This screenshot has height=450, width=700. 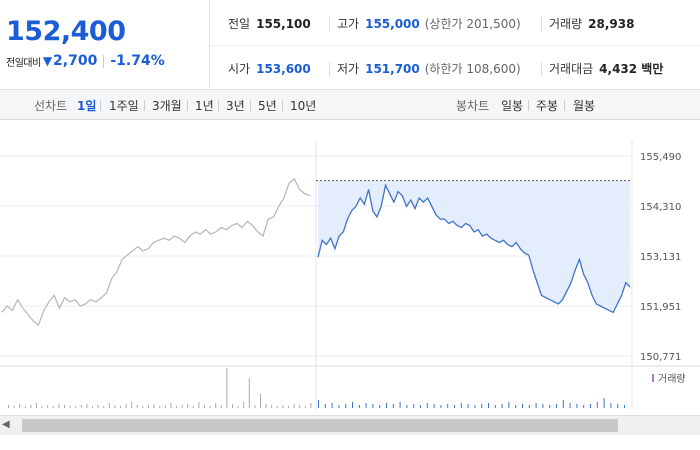 What do you see at coordinates (267, 106) in the screenshot?
I see `range-tab-5y: 5년` at bounding box center [267, 106].